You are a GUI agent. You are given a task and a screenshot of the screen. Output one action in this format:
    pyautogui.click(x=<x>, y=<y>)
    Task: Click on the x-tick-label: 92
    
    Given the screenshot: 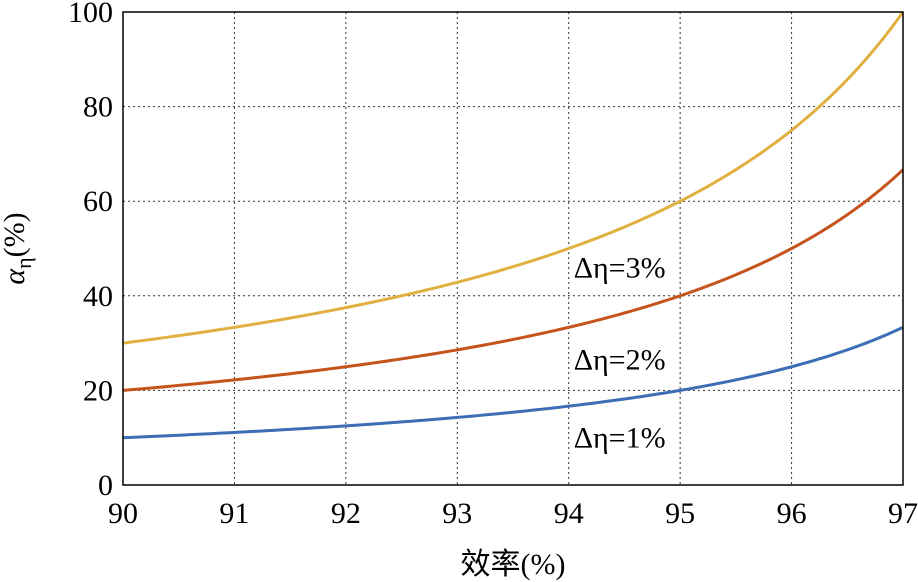 What is the action you would take?
    pyautogui.click(x=346, y=513)
    